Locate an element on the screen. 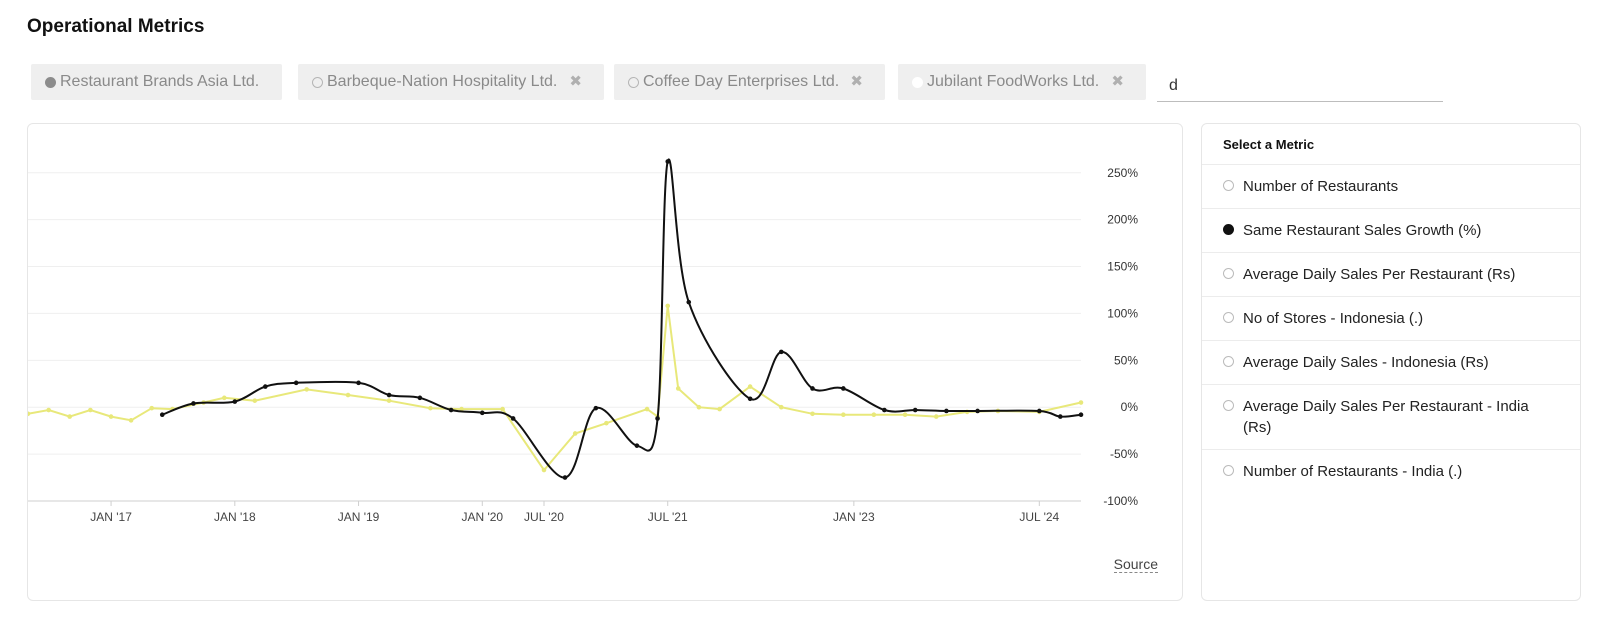 The image size is (1600, 623). page-title: Operational Metrics is located at coordinates (116, 26).